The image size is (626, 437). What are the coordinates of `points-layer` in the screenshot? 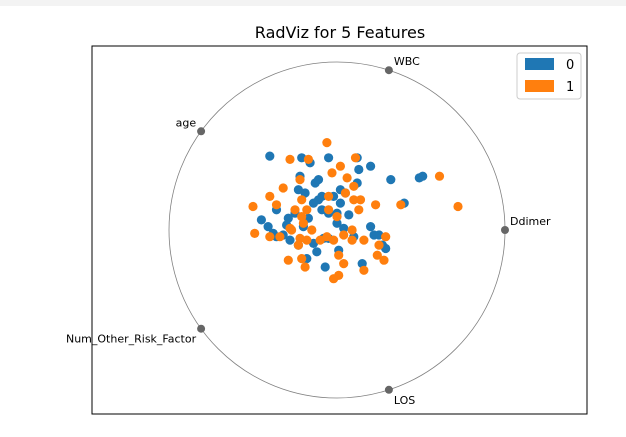 It's located at (355, 211).